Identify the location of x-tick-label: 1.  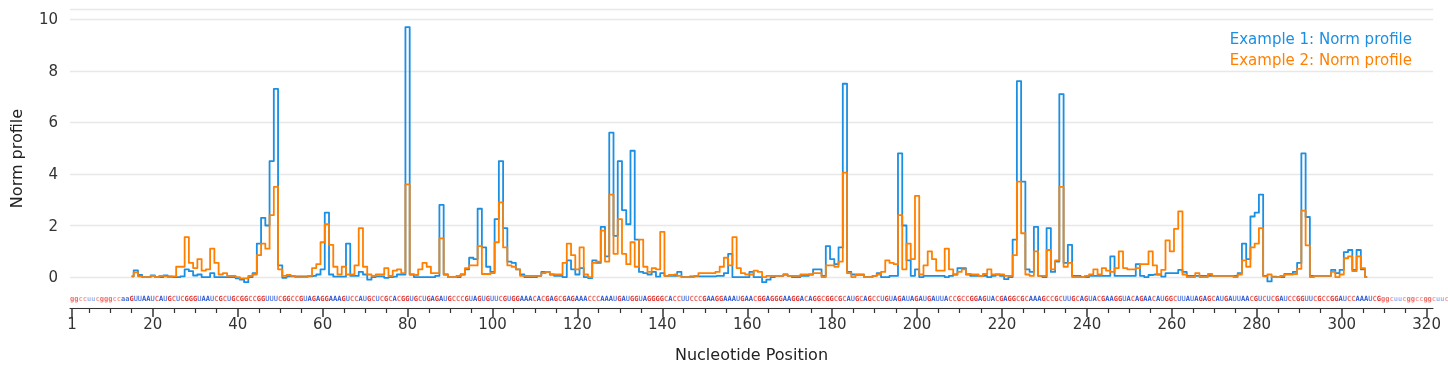
(72, 323).